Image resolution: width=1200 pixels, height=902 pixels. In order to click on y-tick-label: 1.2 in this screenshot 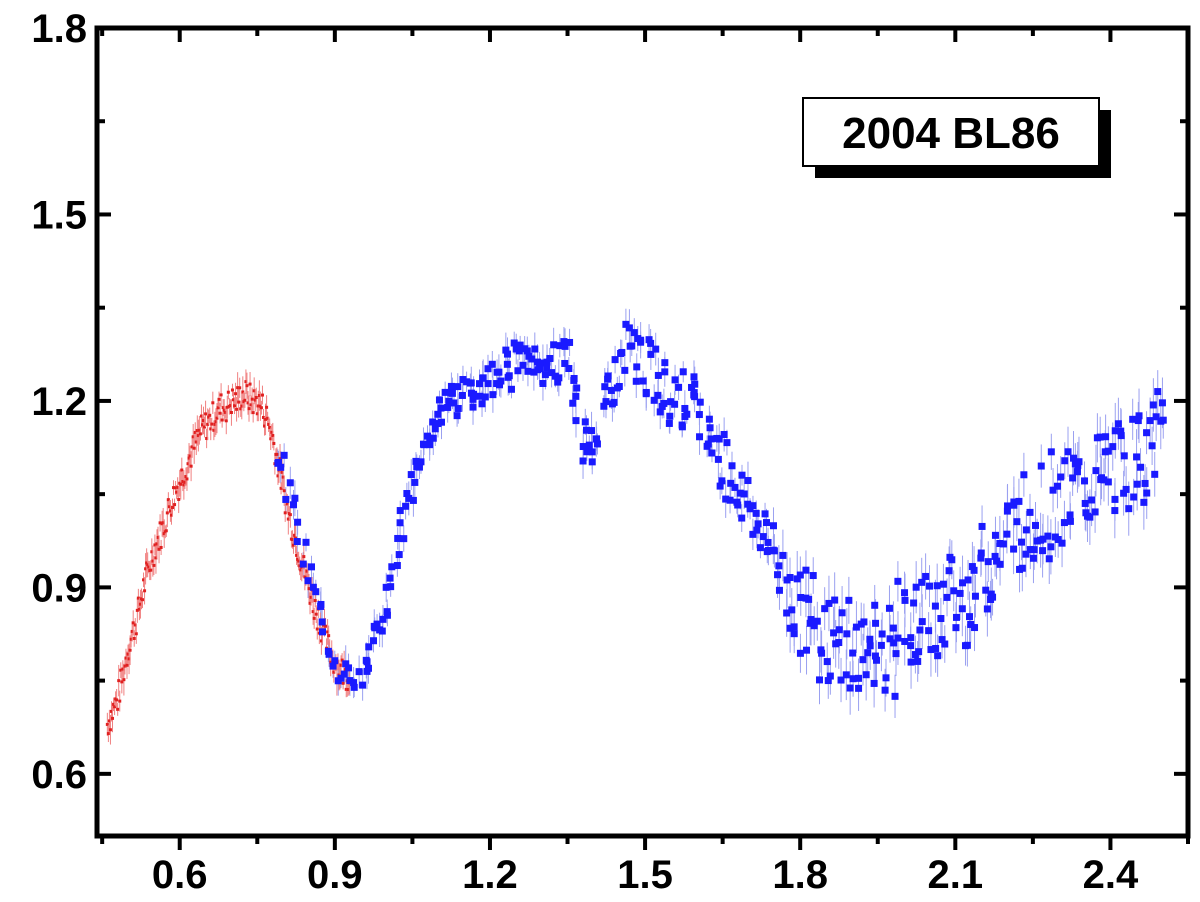, I will do `click(59, 402)`.